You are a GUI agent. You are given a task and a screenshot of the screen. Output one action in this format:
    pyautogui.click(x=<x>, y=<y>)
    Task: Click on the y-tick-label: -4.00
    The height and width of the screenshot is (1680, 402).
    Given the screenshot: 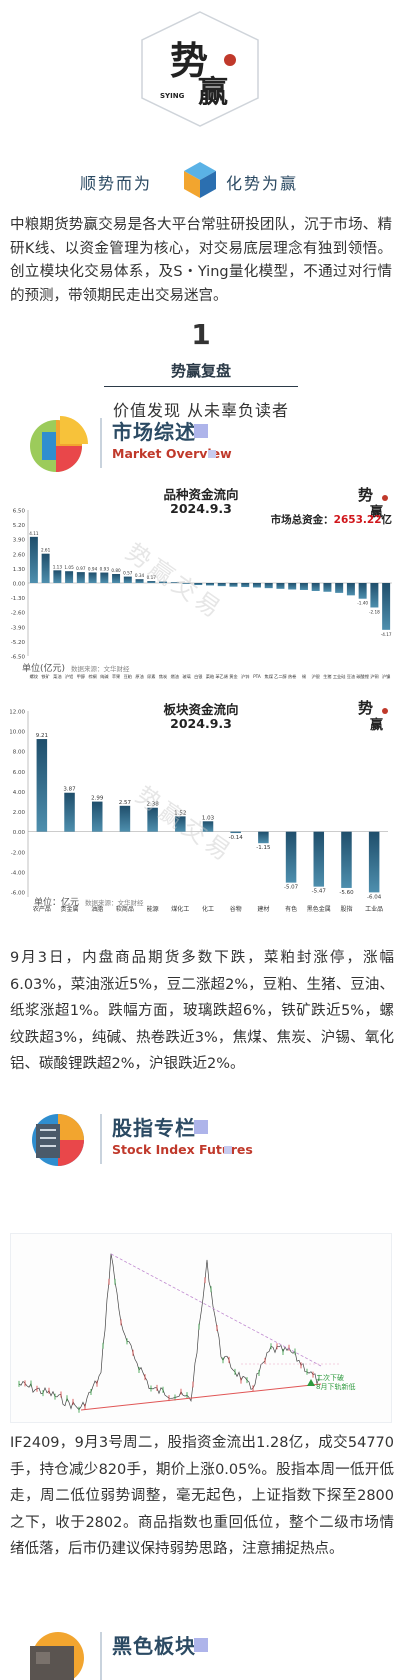 What is the action you would take?
    pyautogui.click(x=18, y=873)
    